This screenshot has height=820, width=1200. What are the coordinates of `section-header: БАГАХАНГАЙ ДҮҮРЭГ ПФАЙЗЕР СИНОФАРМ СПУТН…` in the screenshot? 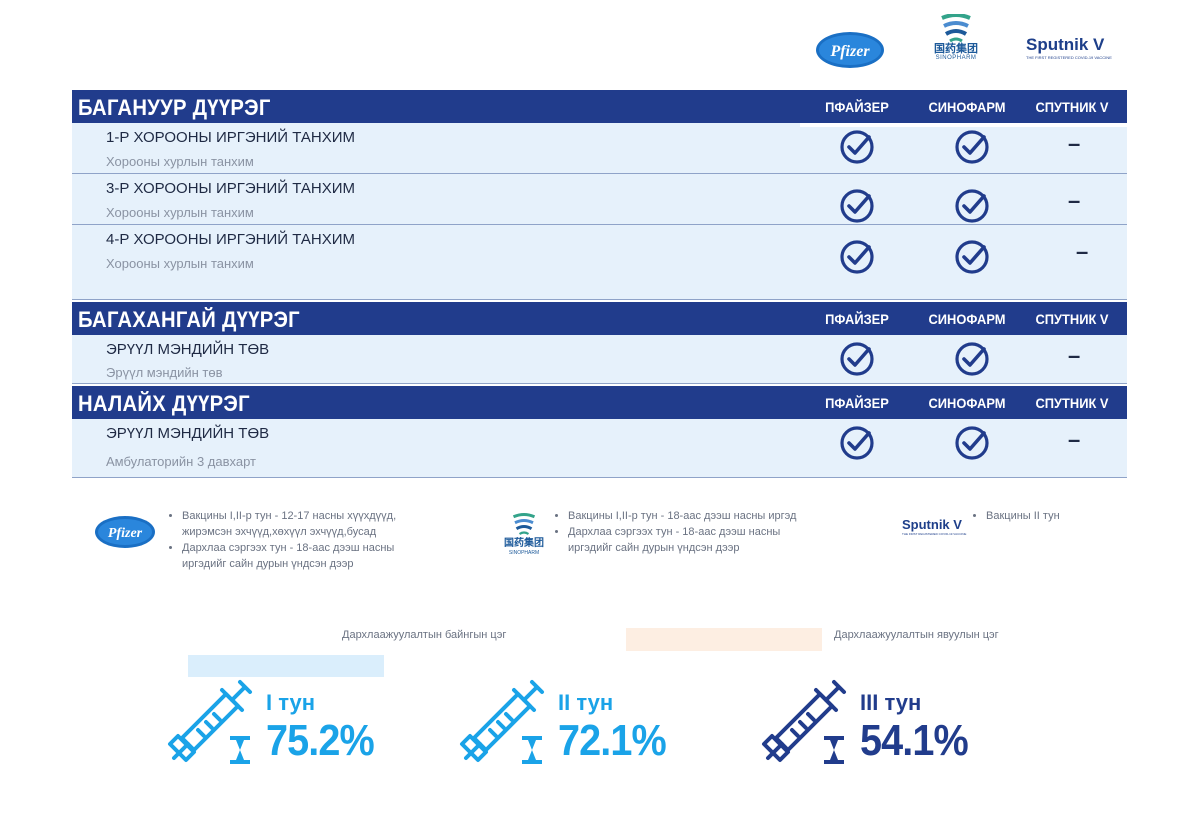 It's located at (599, 318).